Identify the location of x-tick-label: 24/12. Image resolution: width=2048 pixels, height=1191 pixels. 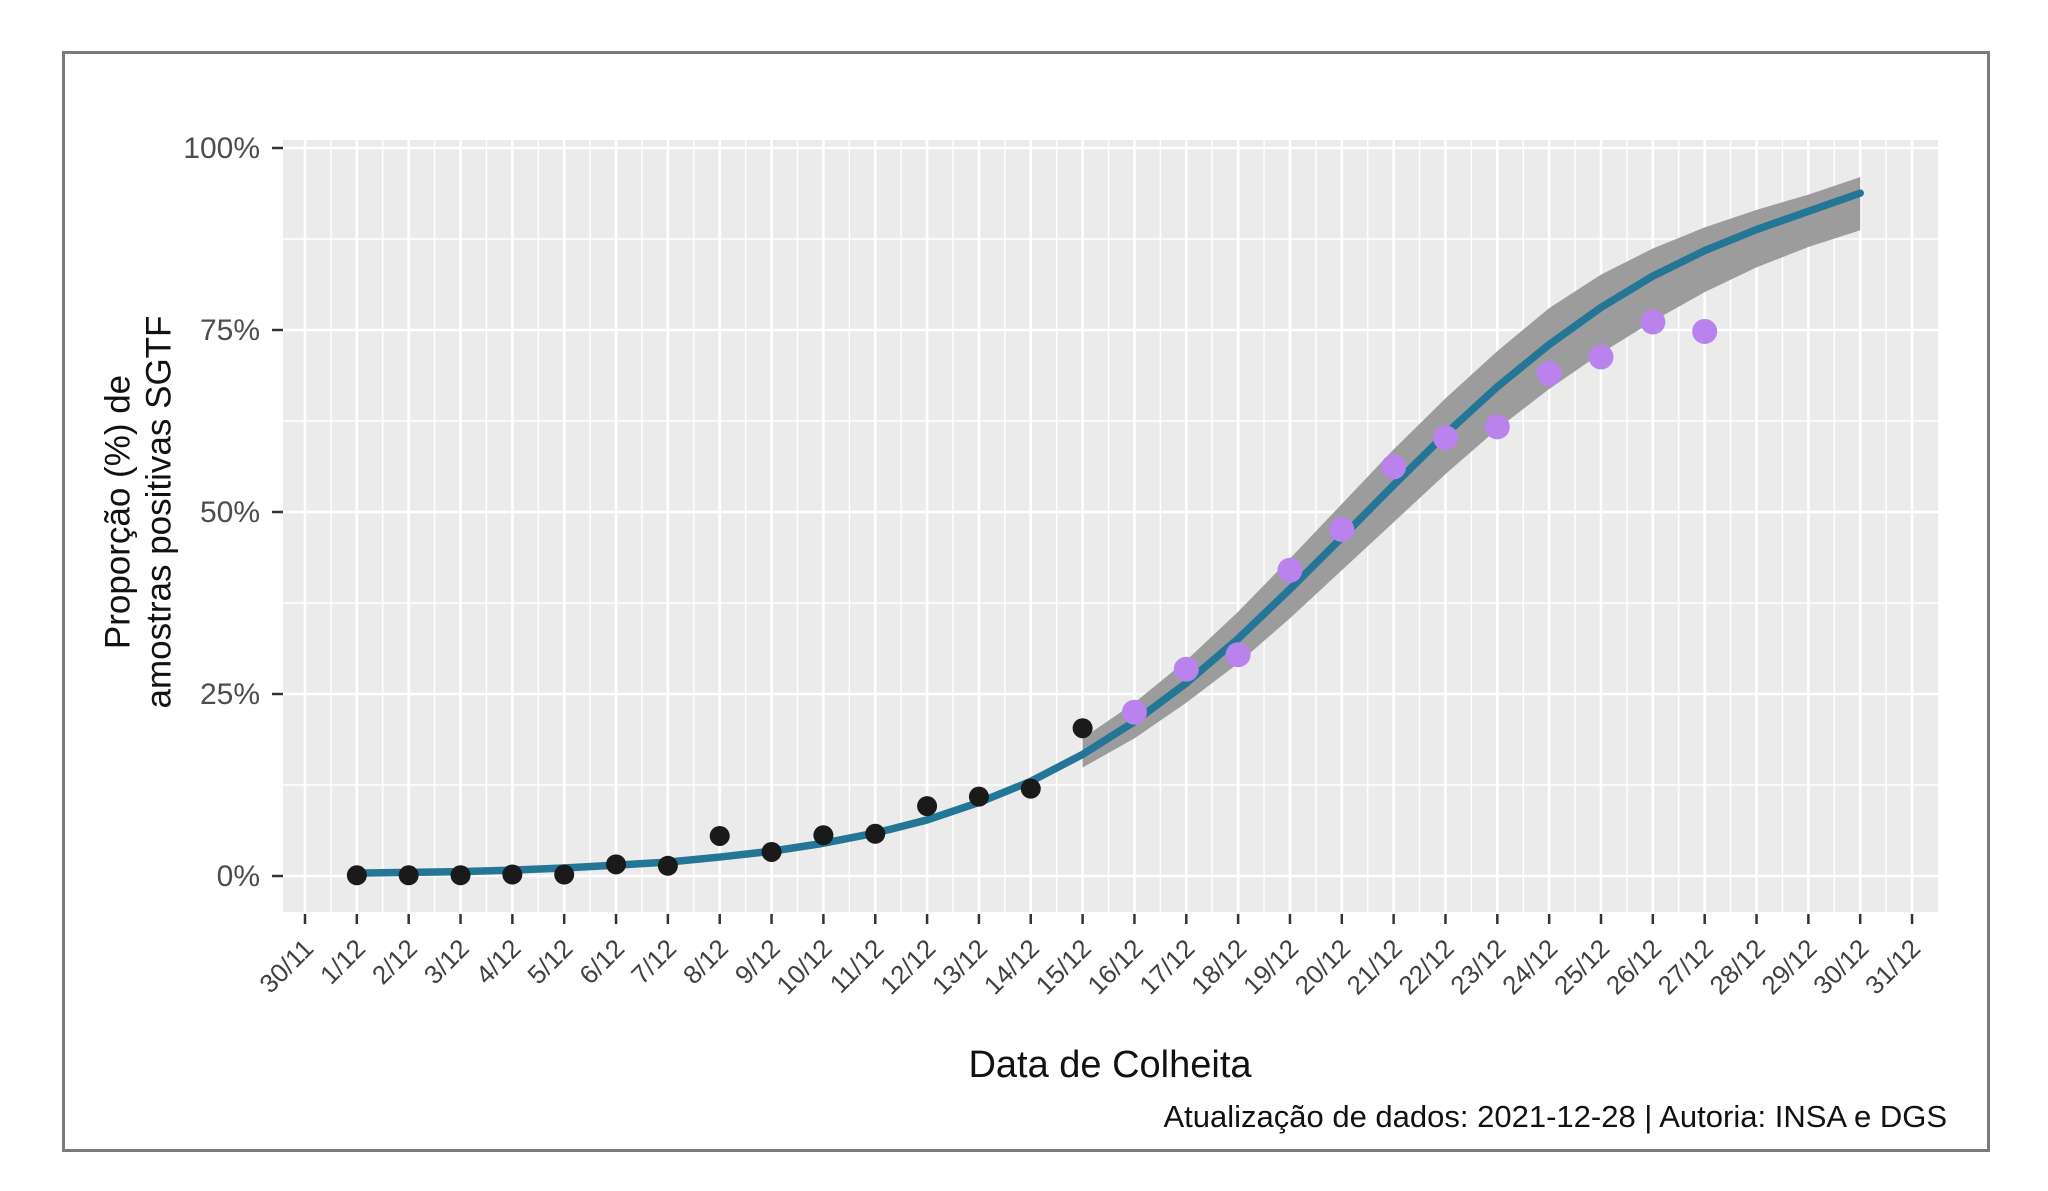
(1529, 966).